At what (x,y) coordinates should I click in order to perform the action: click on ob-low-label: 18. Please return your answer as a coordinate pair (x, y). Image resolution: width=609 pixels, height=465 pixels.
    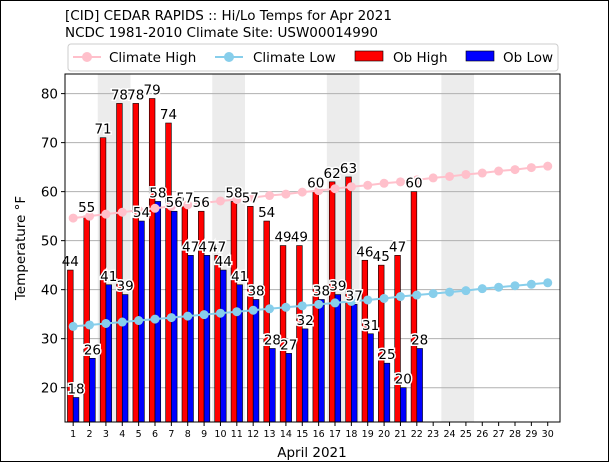
    Looking at the image, I should click on (75, 389).